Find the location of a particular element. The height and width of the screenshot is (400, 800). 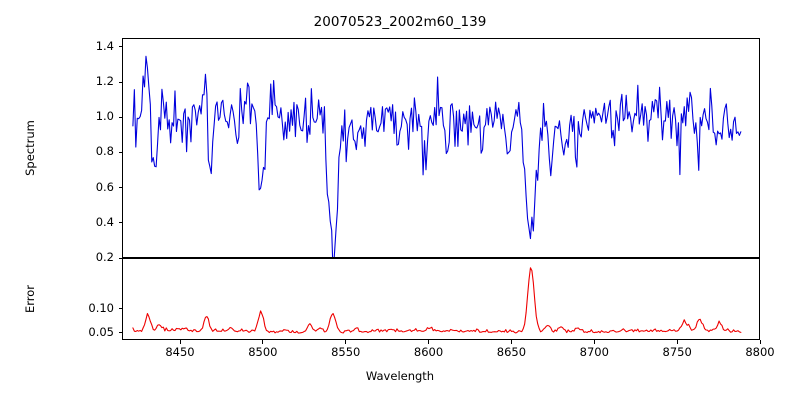

x-tick-label: 8450 is located at coordinates (180, 352).